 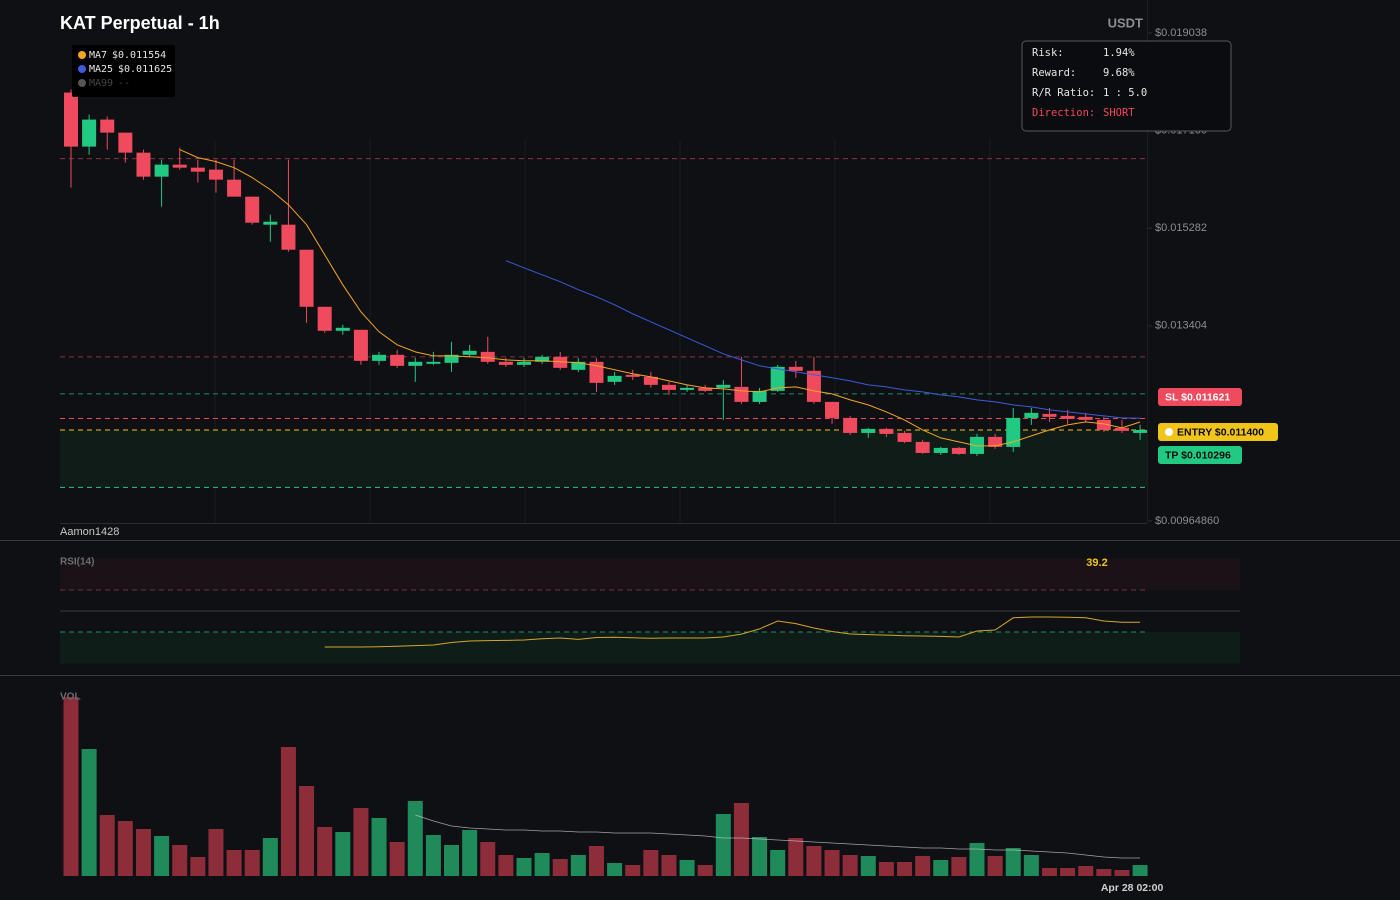 I want to click on price-tag-label: ENTRY $0.011400, so click(x=1220, y=432).